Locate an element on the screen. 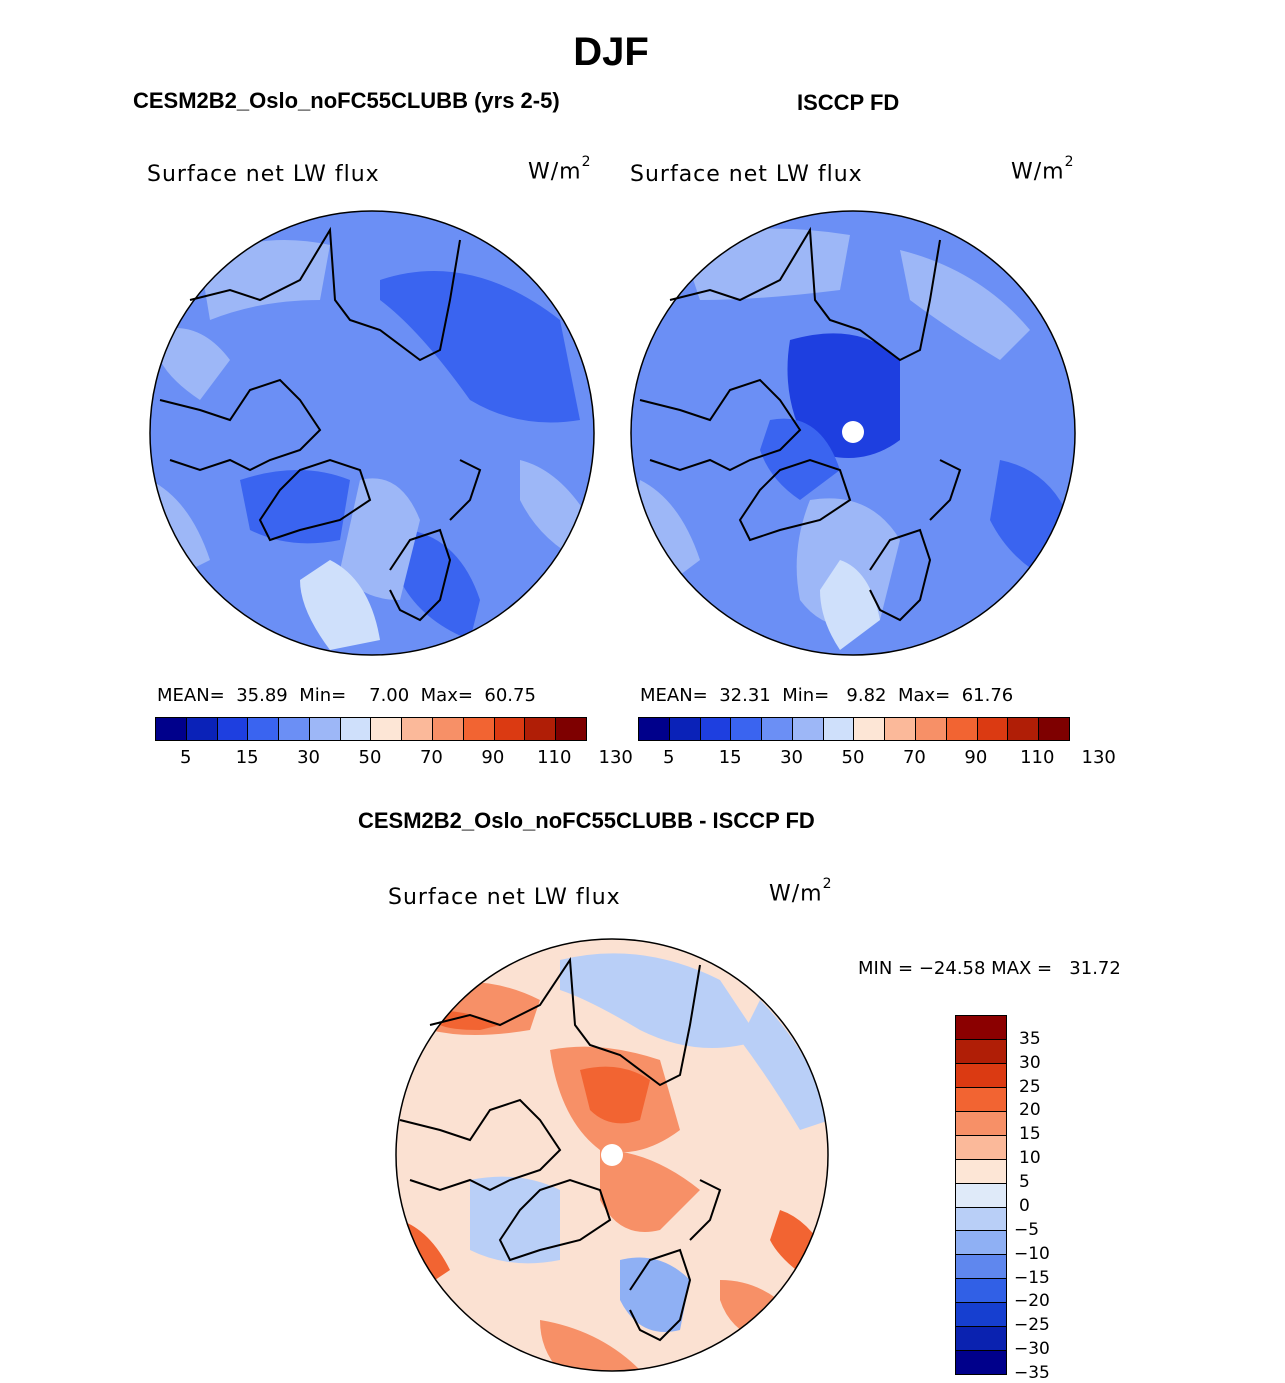 Image resolution: width=1285 pixels, height=1383 pixels. obs-panel-heading: ISCCP FD is located at coordinates (848, 102).